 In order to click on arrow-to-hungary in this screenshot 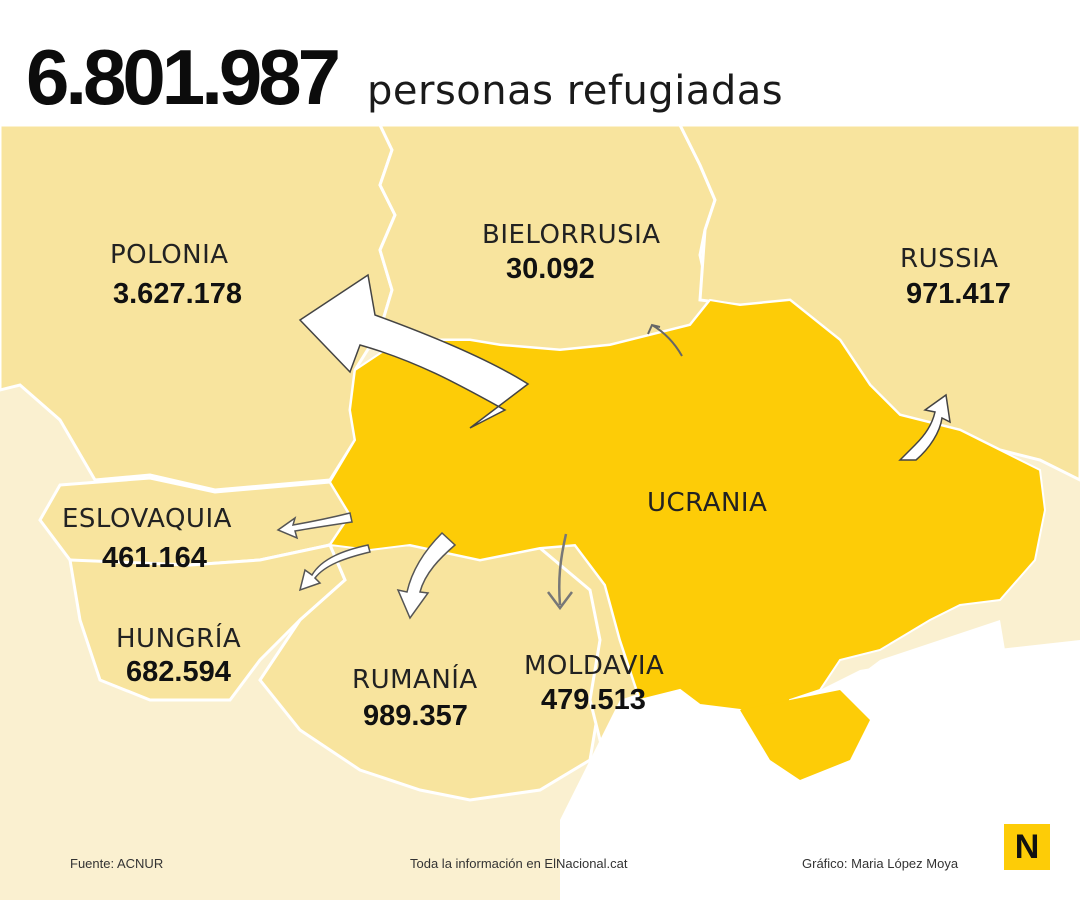, I will do `click(334, 568)`.